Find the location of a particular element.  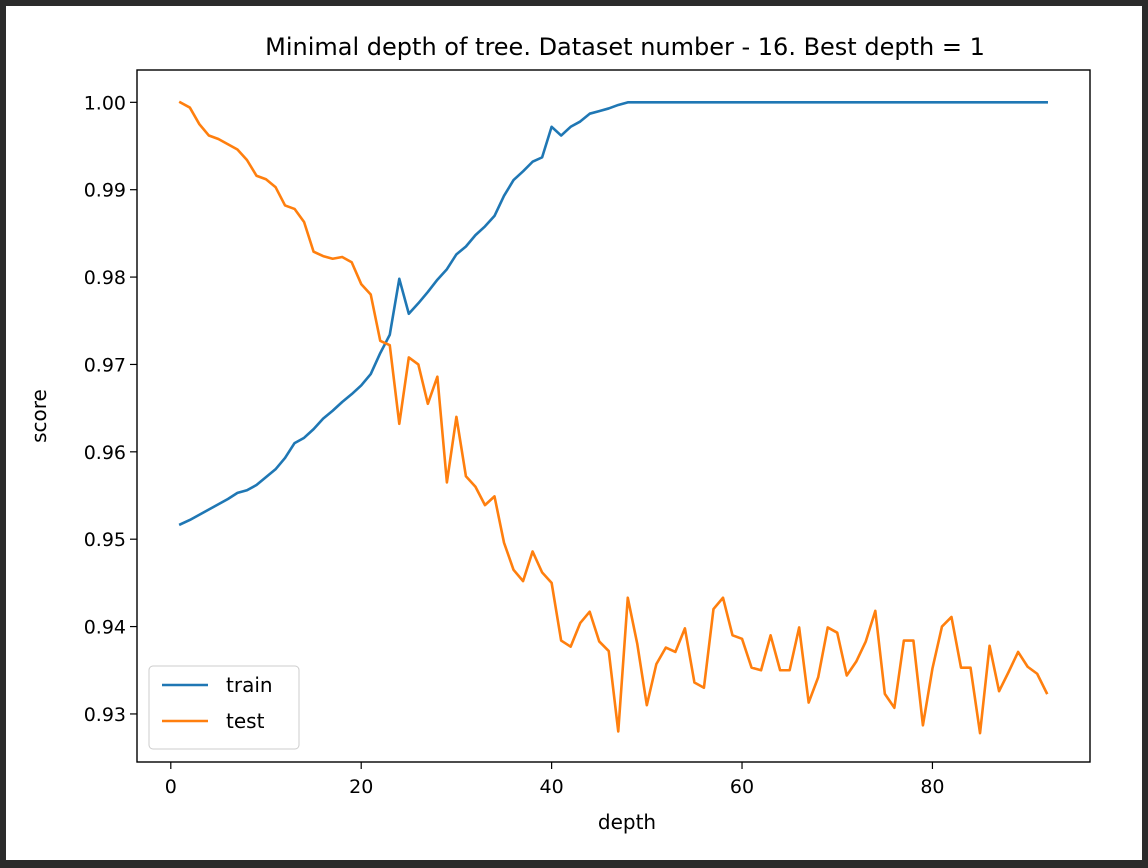

y-tick-label: 0.99 is located at coordinates (105, 191).